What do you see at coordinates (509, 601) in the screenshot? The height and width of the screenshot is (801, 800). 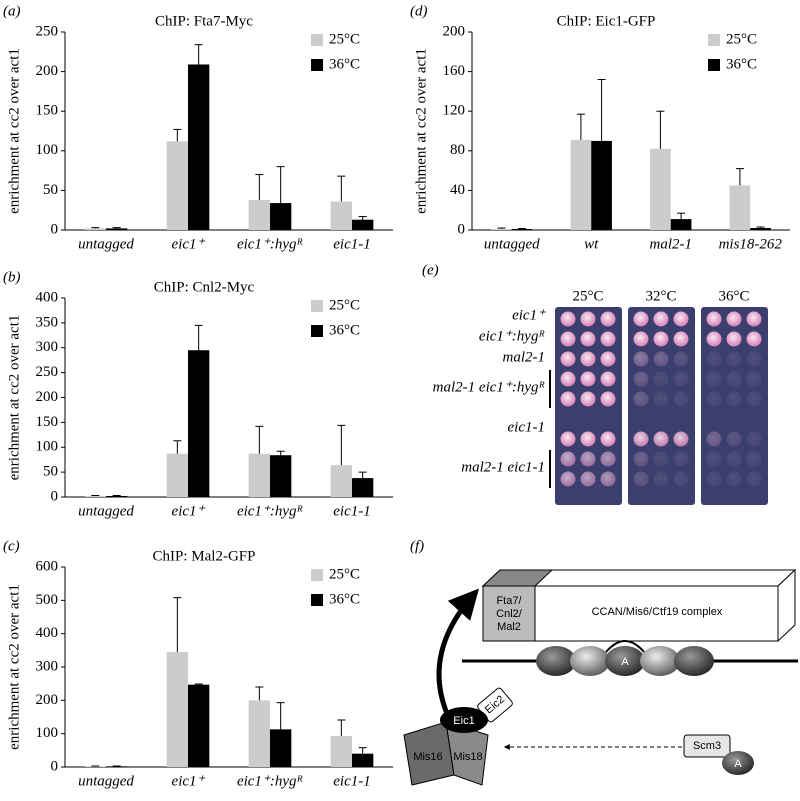 I see `head-label: Fta7/` at bounding box center [509, 601].